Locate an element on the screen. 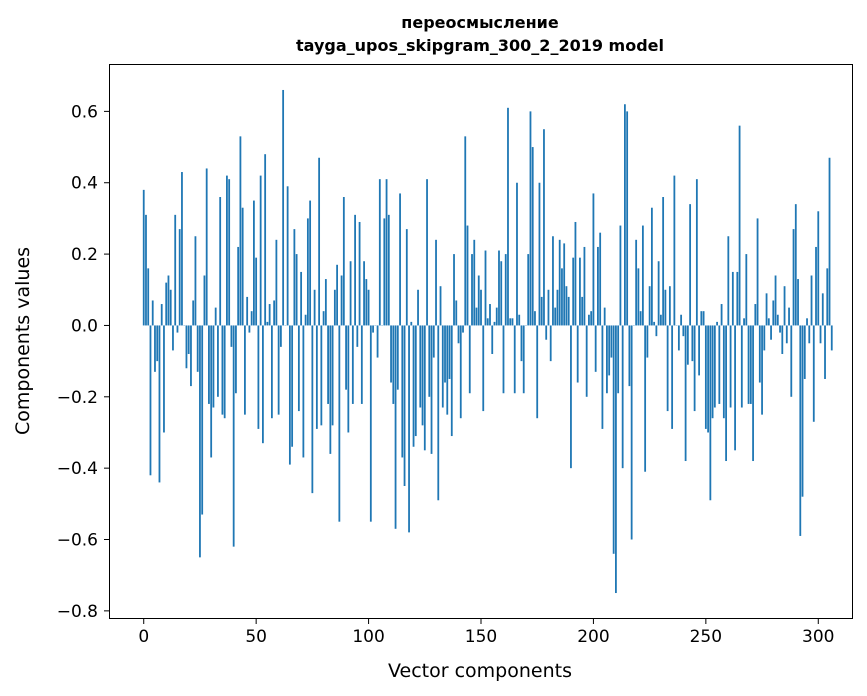 This screenshot has width=867, height=696. y-tick-label: 0.2 is located at coordinates (84, 255).